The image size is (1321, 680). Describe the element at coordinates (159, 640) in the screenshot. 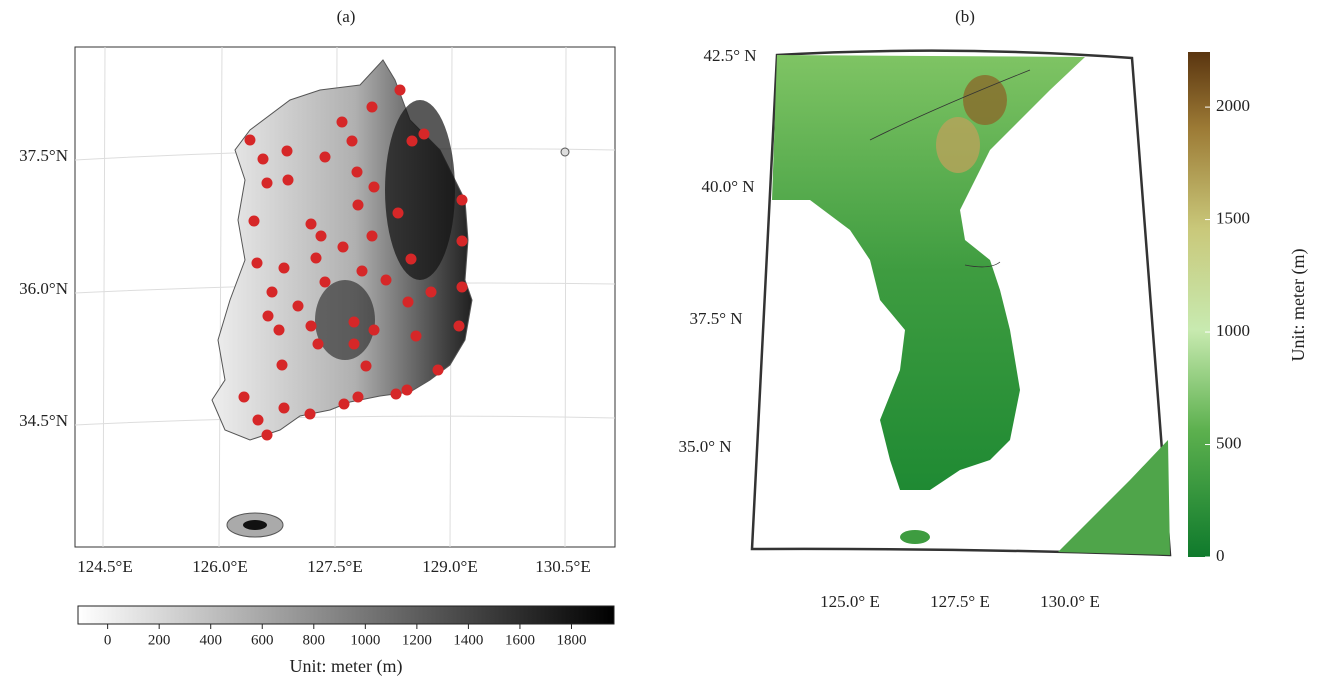

I see `colorbar-tick-label: 200` at that location.